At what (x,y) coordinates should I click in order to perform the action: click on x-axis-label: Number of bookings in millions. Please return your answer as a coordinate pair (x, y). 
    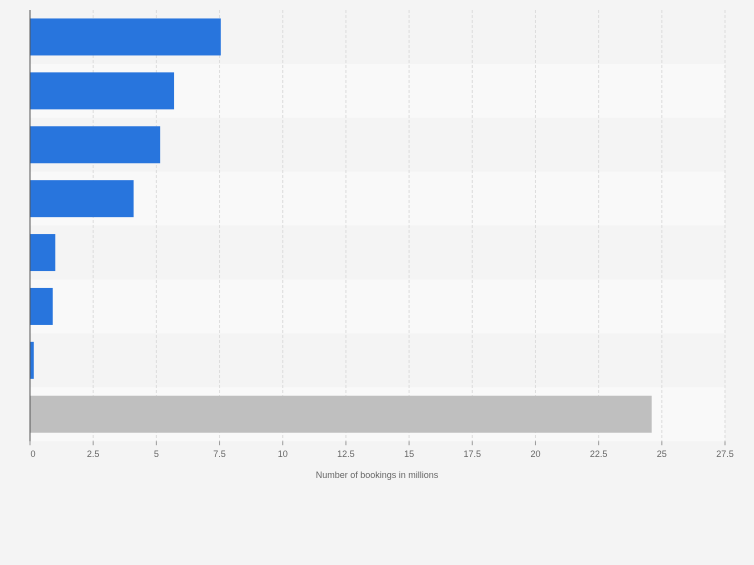
    Looking at the image, I should click on (377, 475).